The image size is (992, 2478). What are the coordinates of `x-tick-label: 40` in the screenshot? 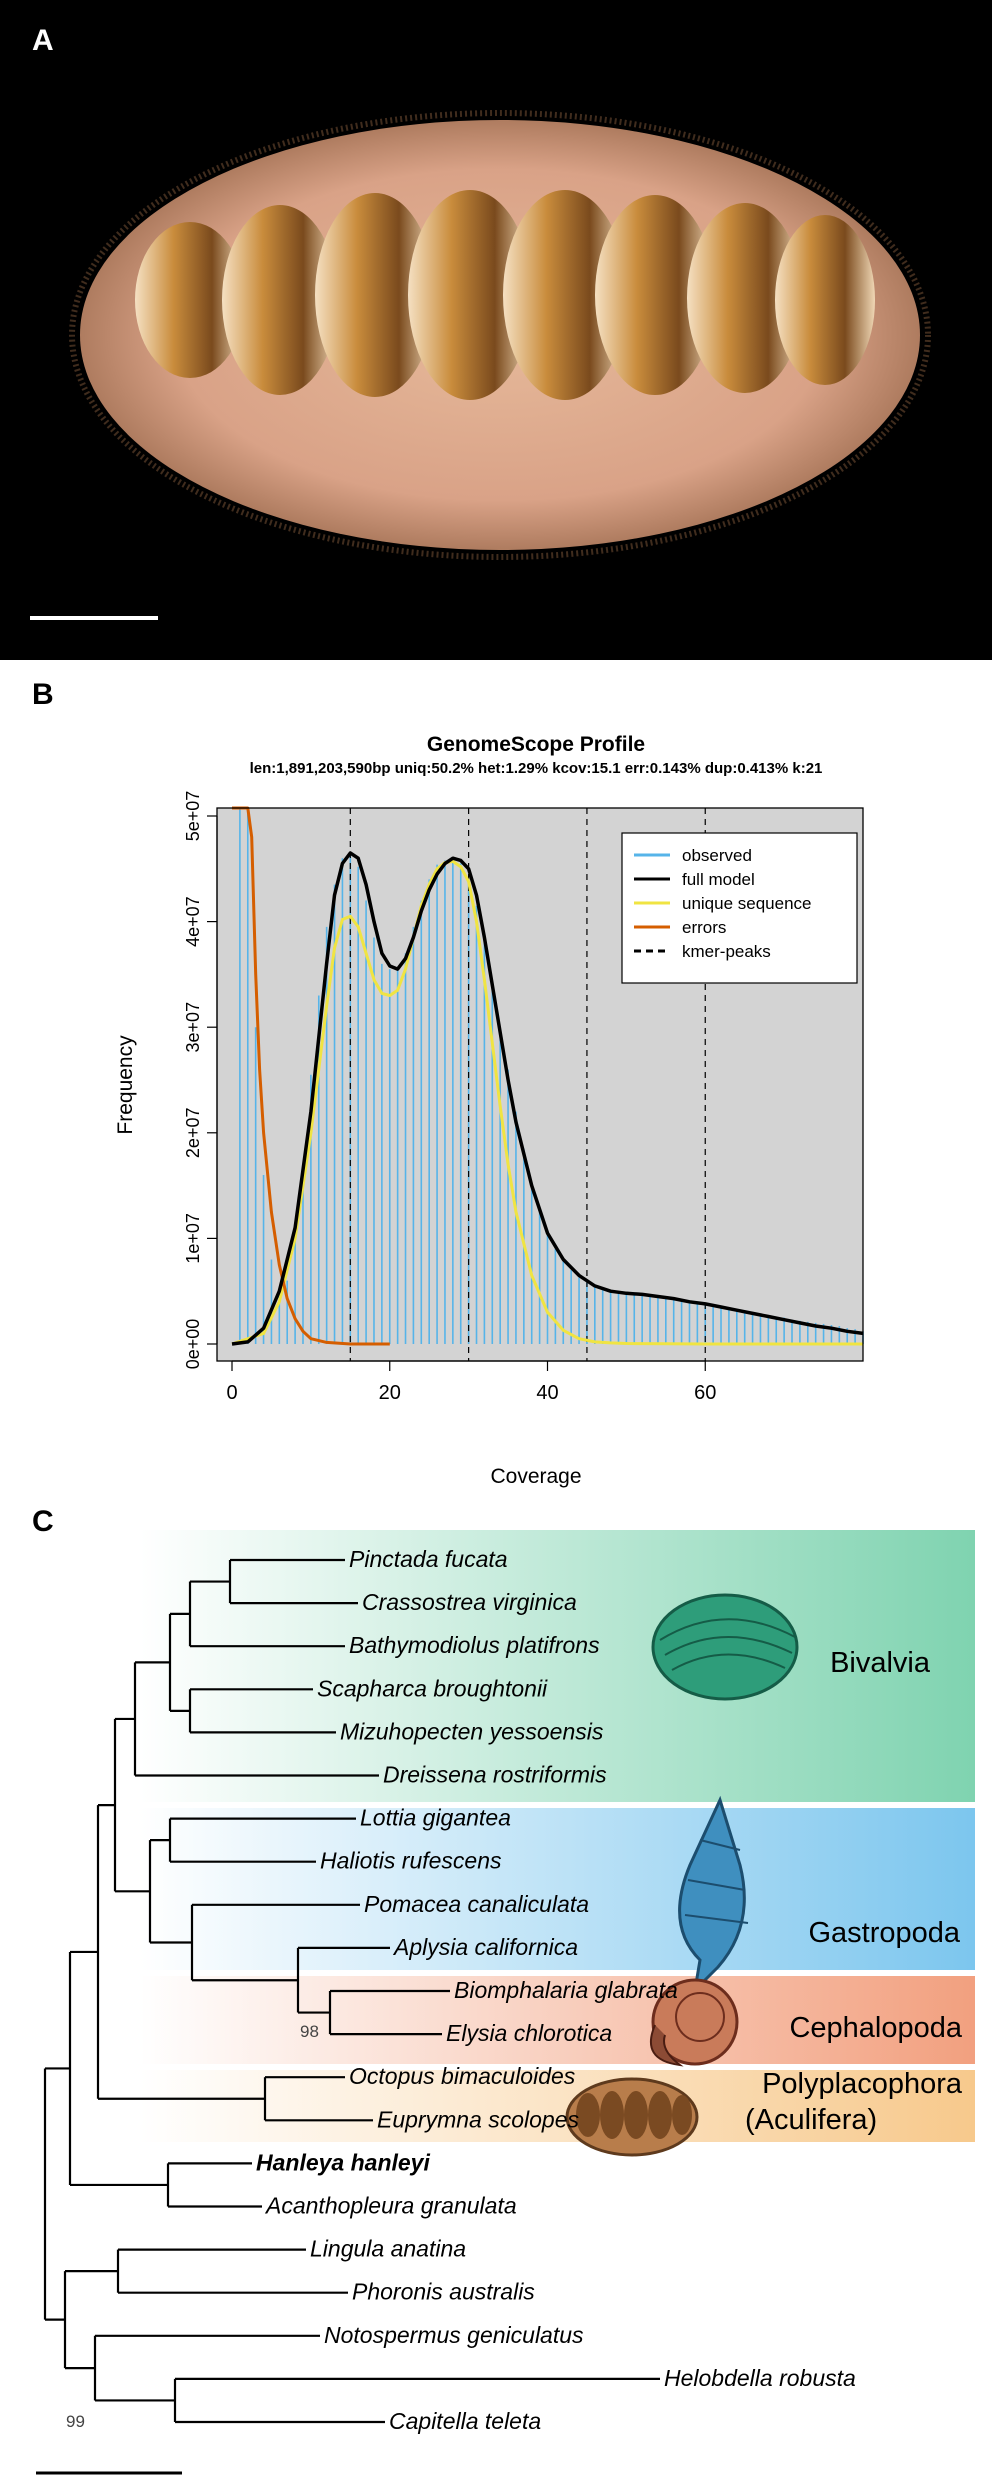 It's located at (547, 1393).